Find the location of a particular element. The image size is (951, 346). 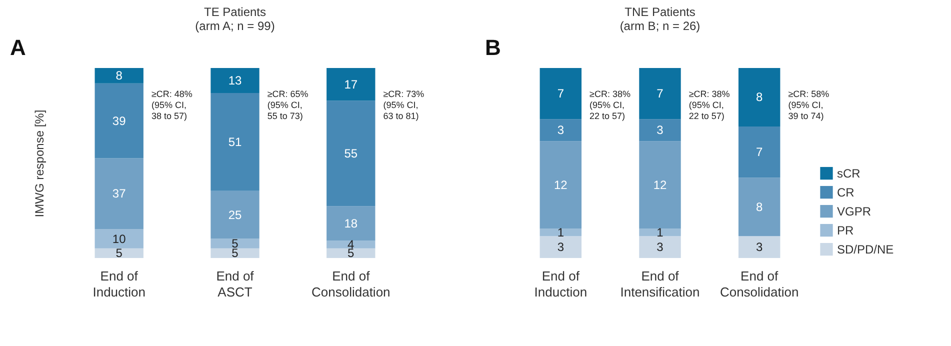

data-label: 18 is located at coordinates (351, 223).